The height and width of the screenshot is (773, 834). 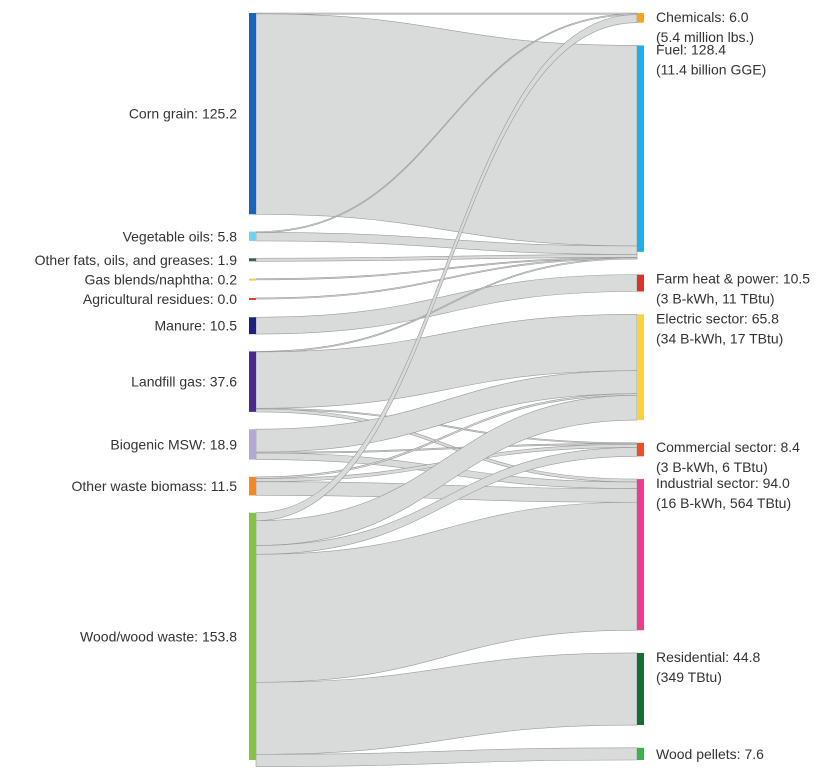 I want to click on source-node-biogenic-msw, so click(x=252, y=444).